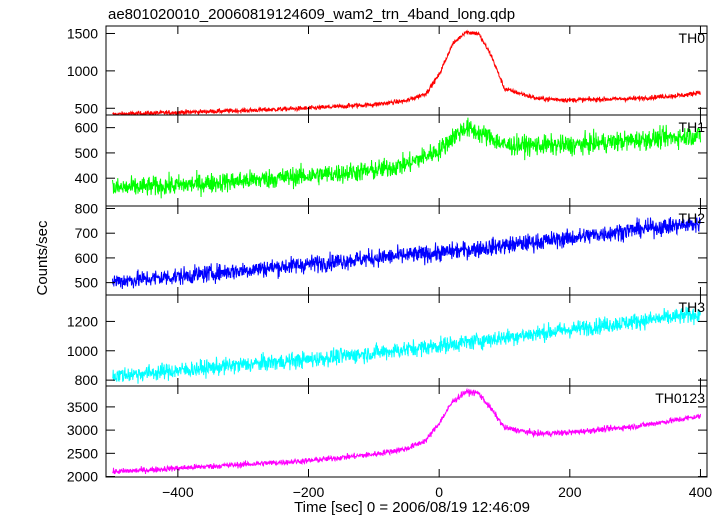  I want to click on y-tick-label: 700, so click(87, 233).